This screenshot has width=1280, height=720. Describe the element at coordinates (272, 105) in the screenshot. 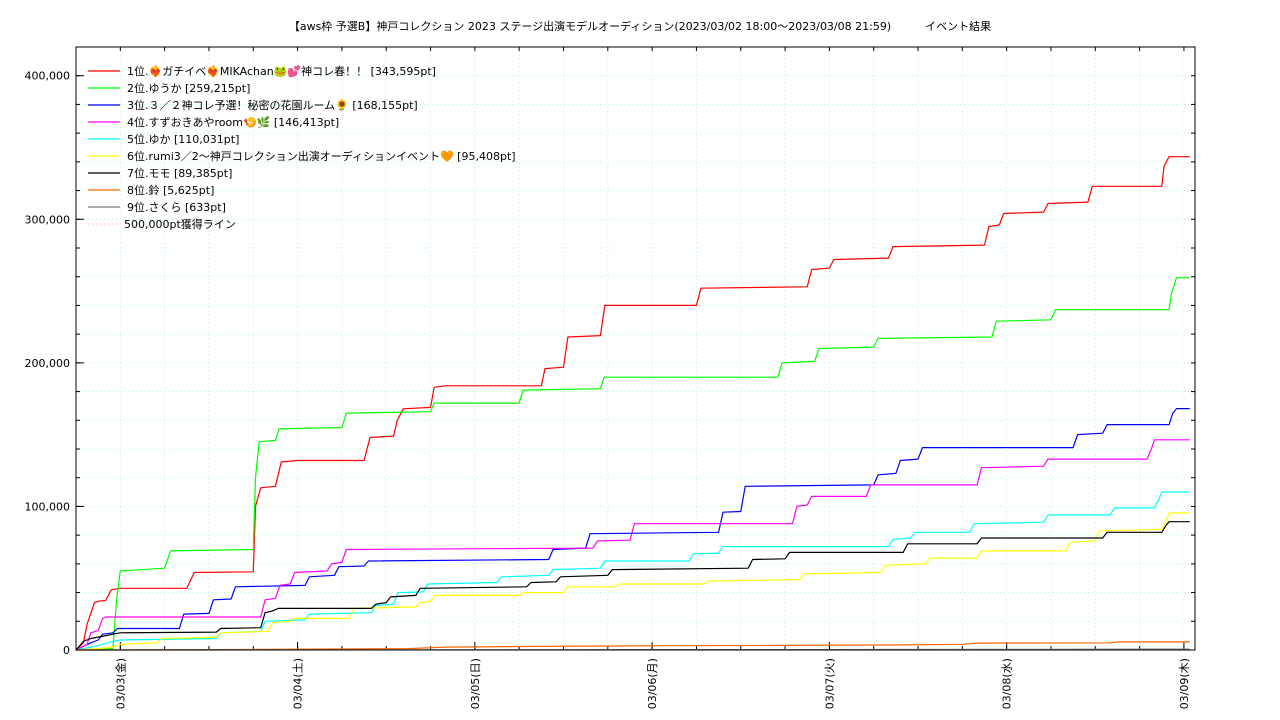

I see `legend-label: 3位.３／２神コレ予選！秘密の花園ルーム🌻 [168,155pt]` at that location.